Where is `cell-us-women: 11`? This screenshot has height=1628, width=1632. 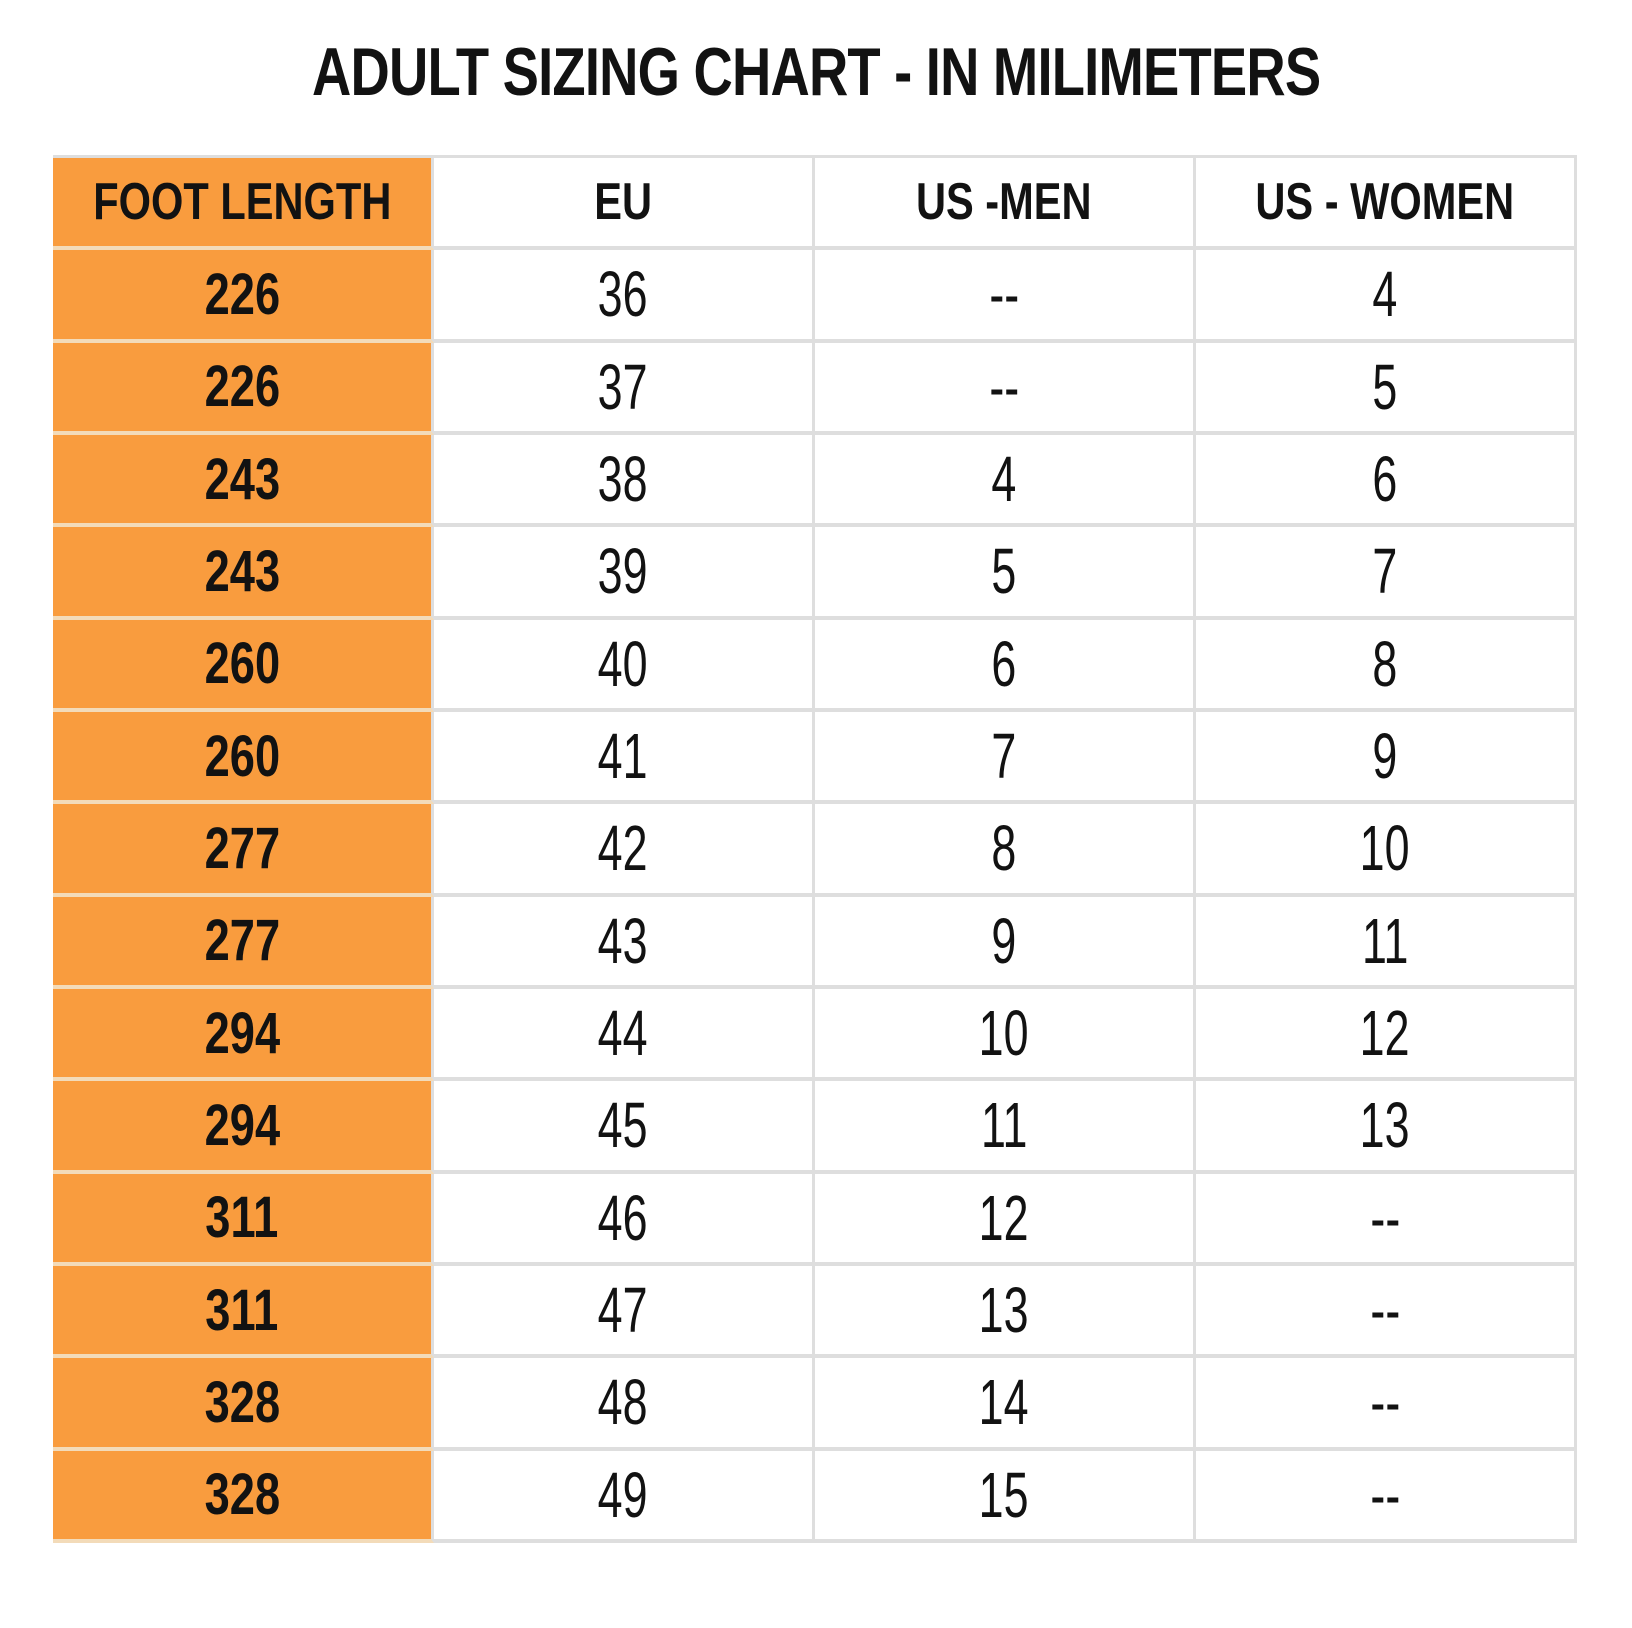 cell-us-women: 11 is located at coordinates (1386, 942).